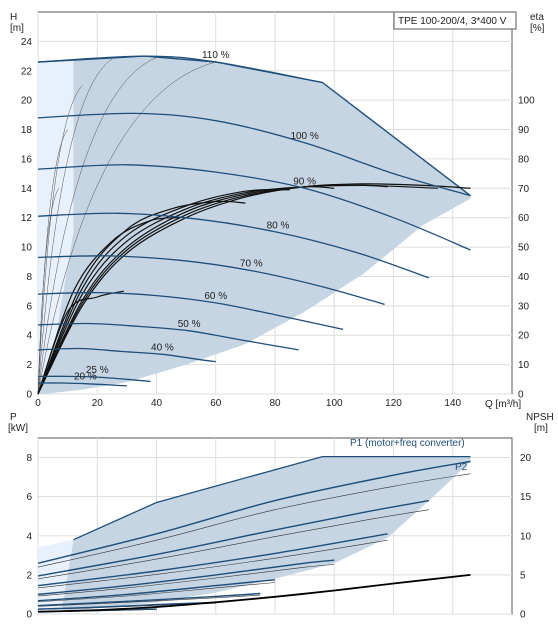  I want to click on x-tick-label: 80, so click(275, 403).